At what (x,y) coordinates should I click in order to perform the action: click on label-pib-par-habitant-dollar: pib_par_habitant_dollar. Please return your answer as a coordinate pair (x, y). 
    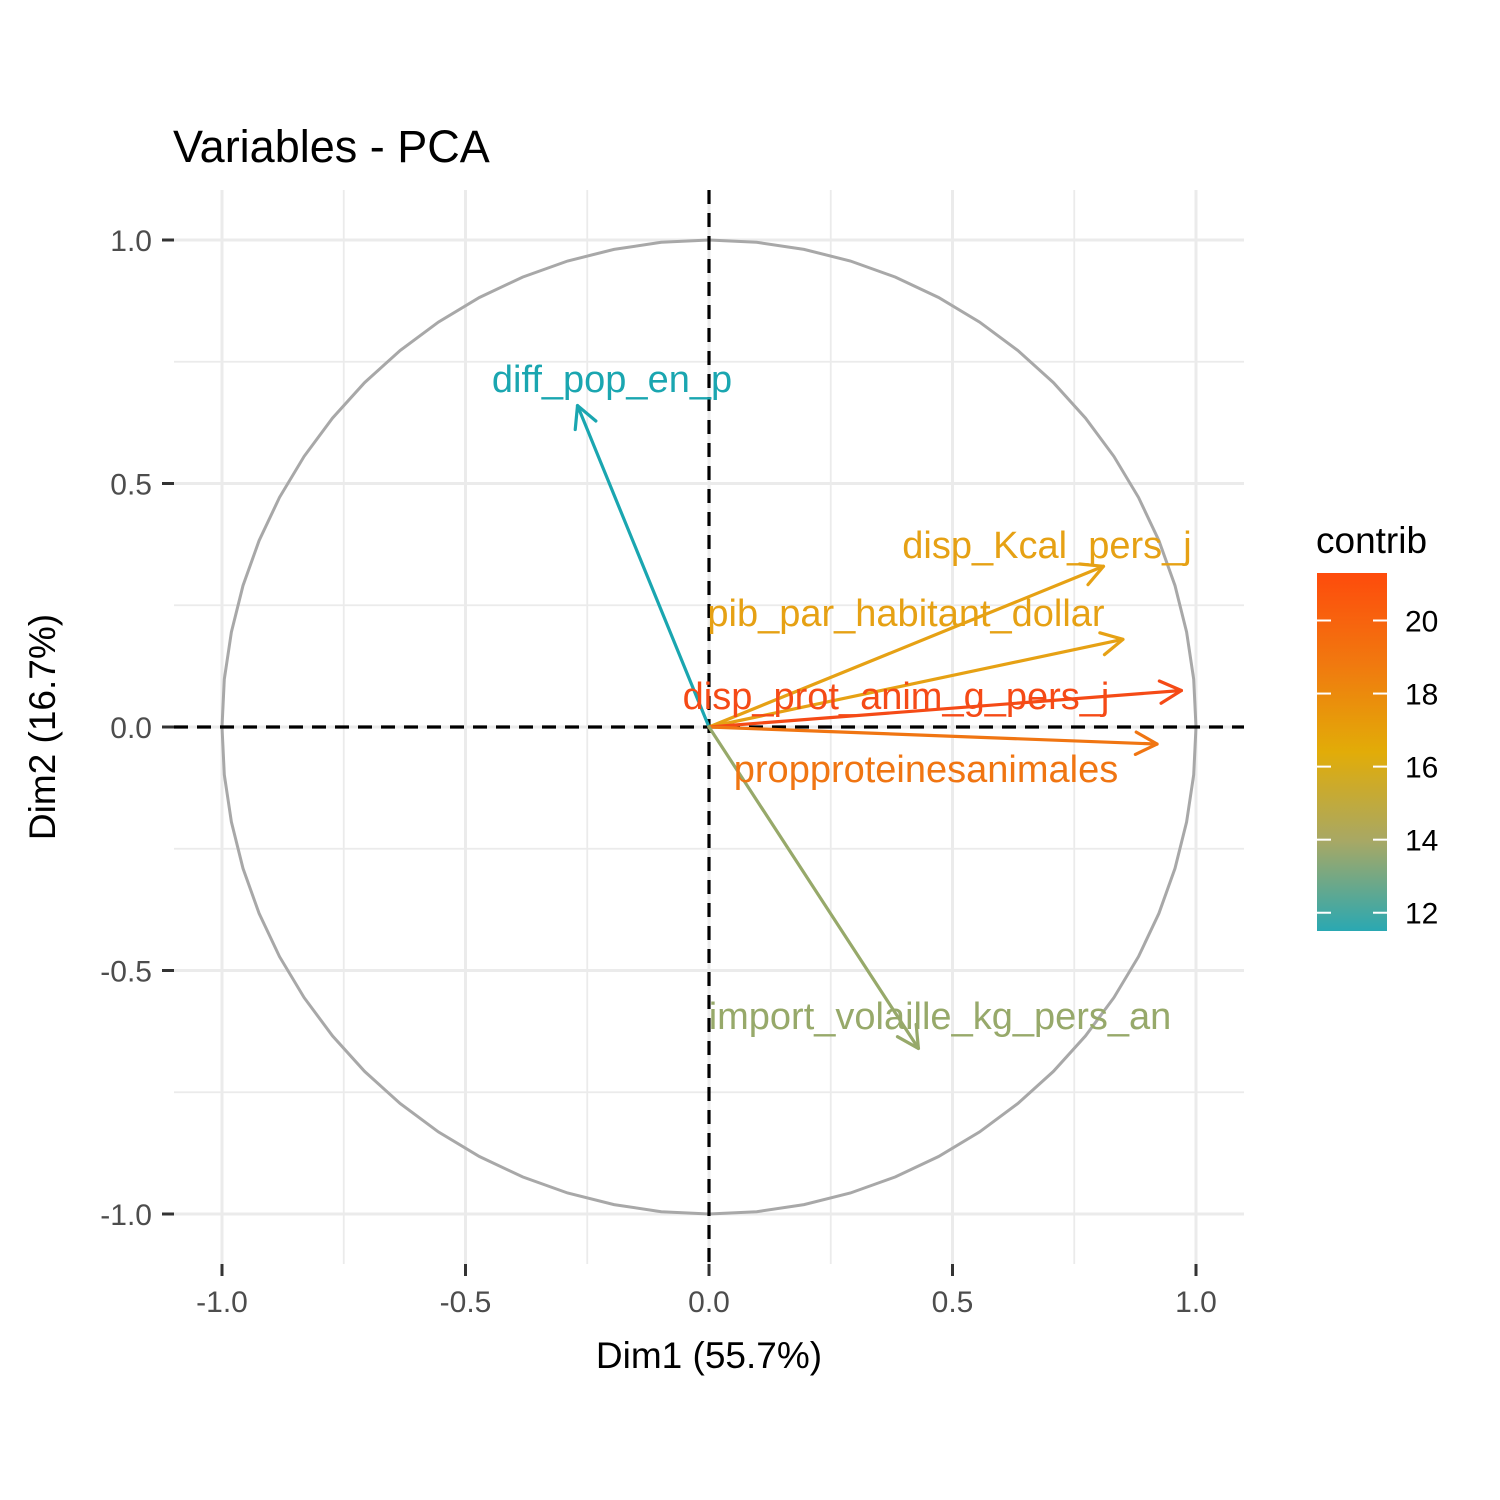
    Looking at the image, I should click on (906, 614).